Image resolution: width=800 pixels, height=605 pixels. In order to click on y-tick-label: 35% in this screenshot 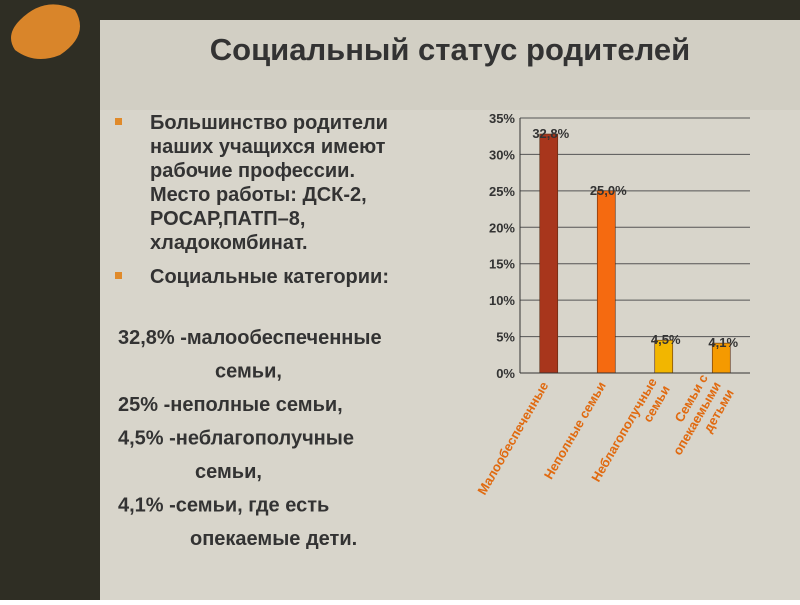, I will do `click(502, 118)`.